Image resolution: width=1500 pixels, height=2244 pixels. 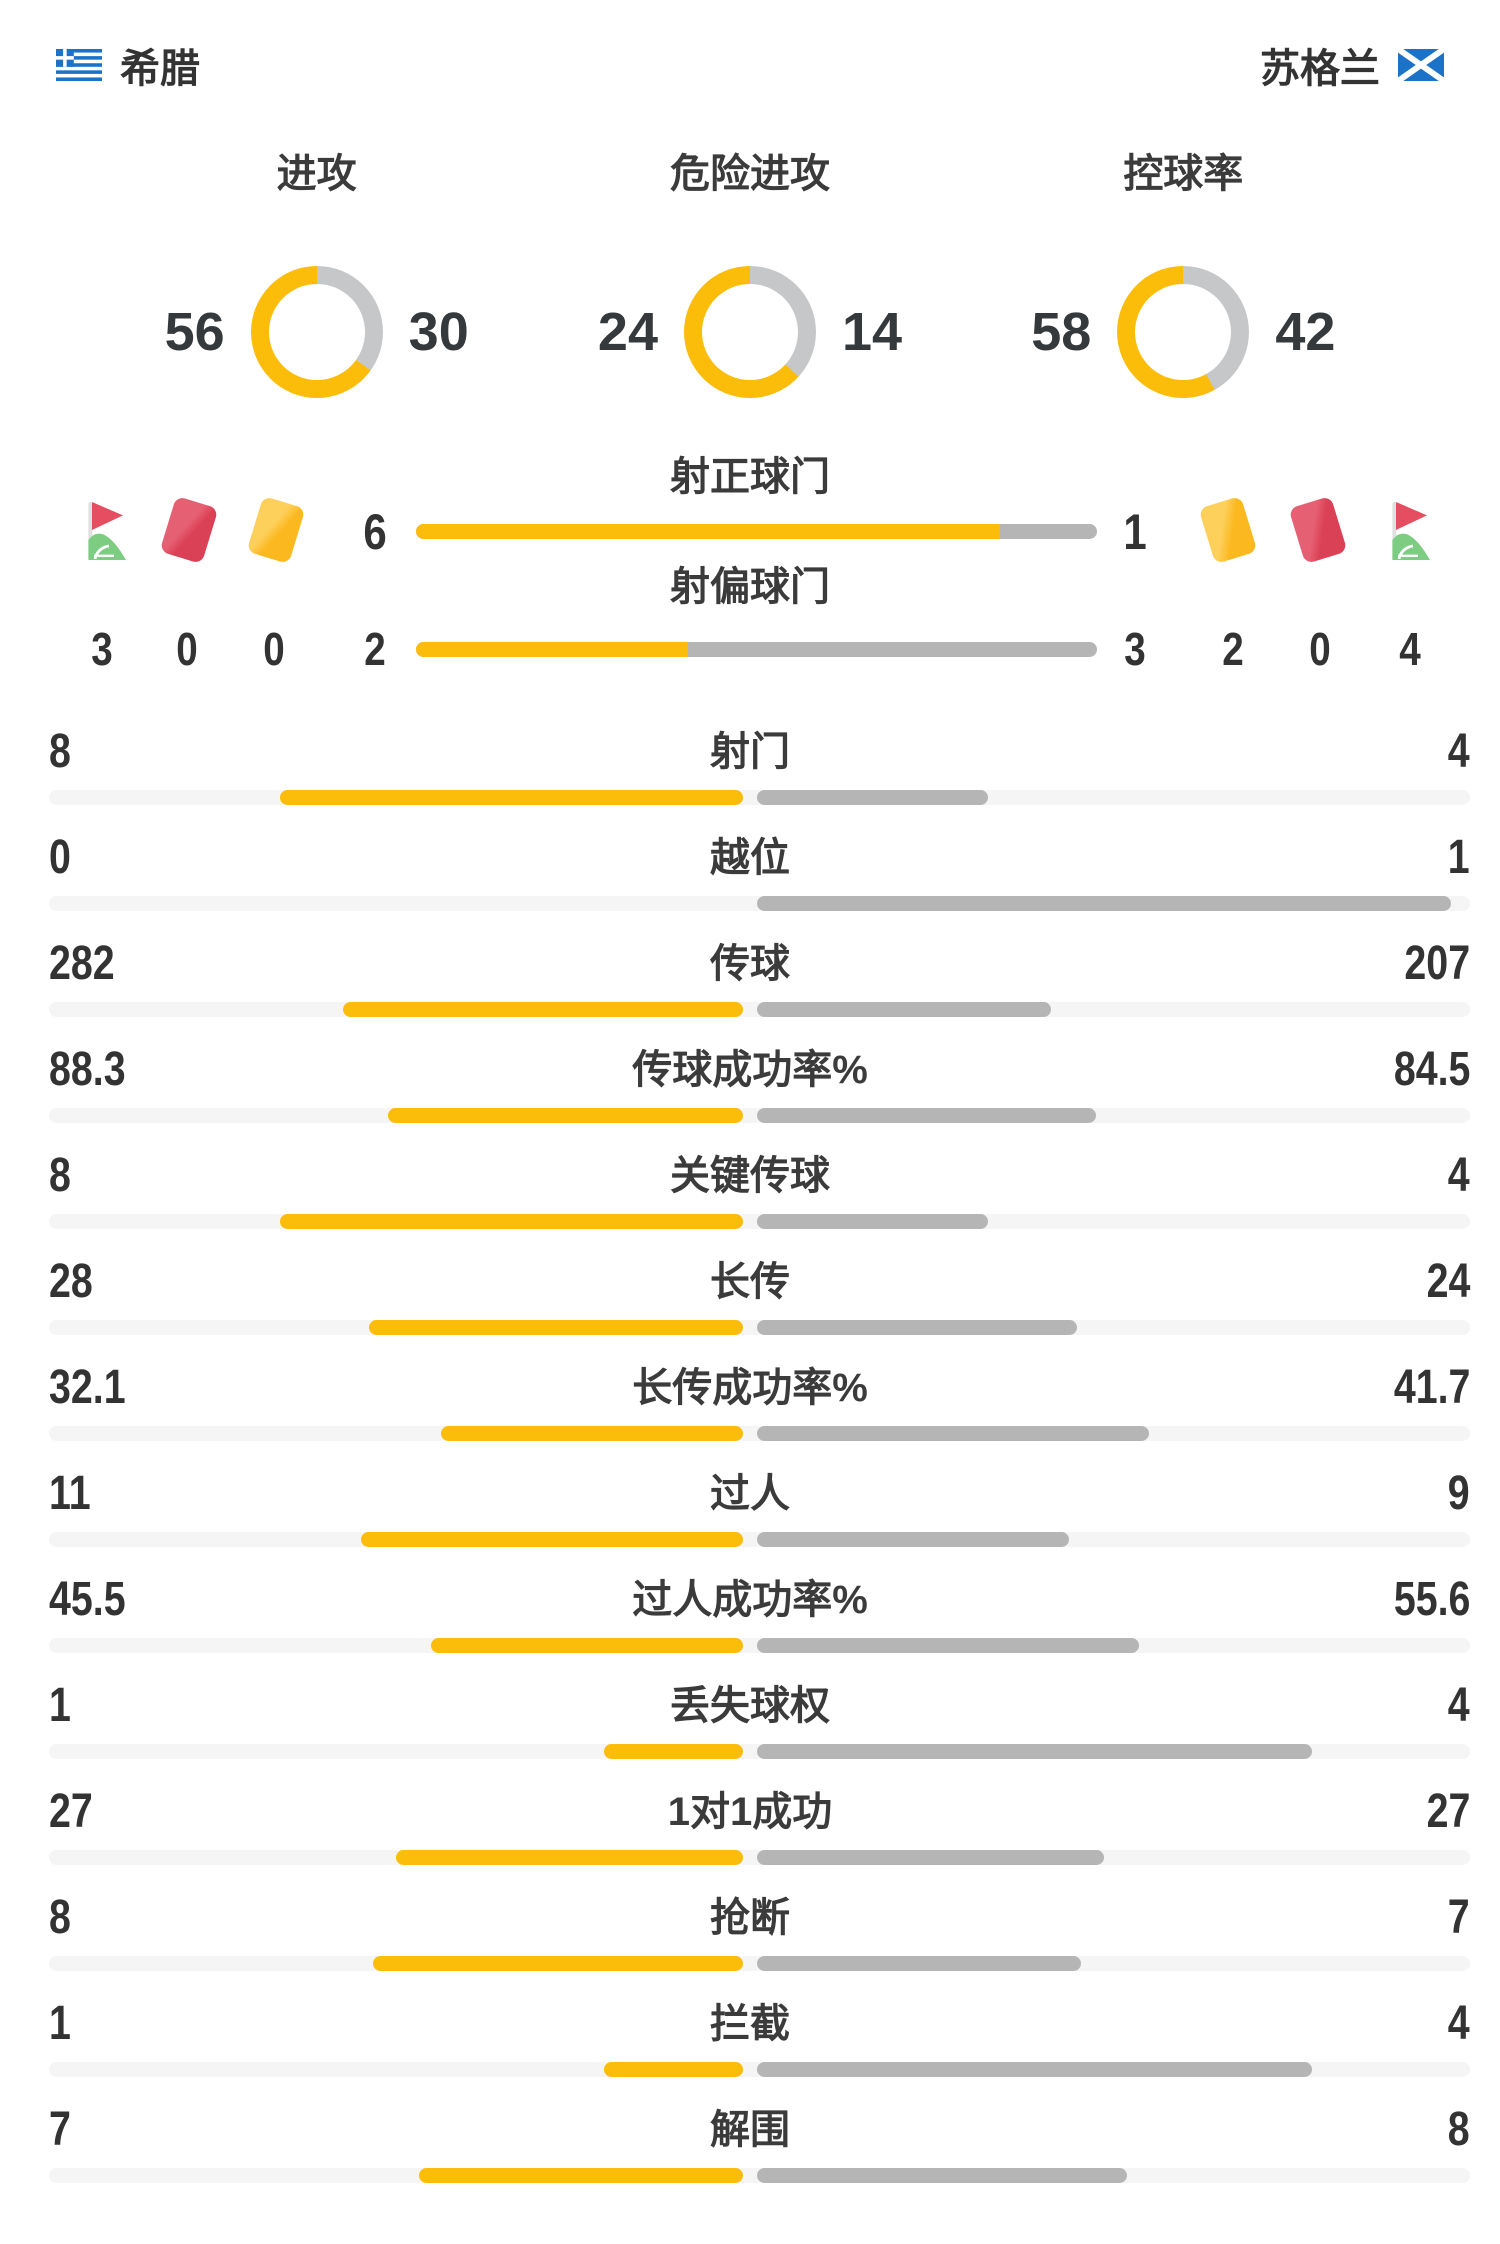 I want to click on home-yellow-cards-count: 0, so click(x=274, y=649).